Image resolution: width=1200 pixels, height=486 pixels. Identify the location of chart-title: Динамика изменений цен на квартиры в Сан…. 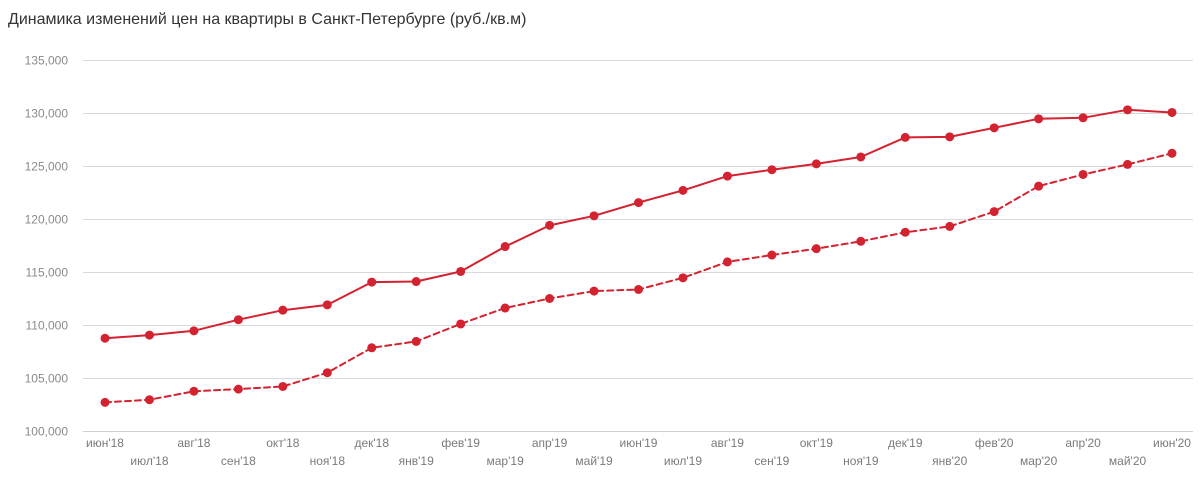
(267, 19).